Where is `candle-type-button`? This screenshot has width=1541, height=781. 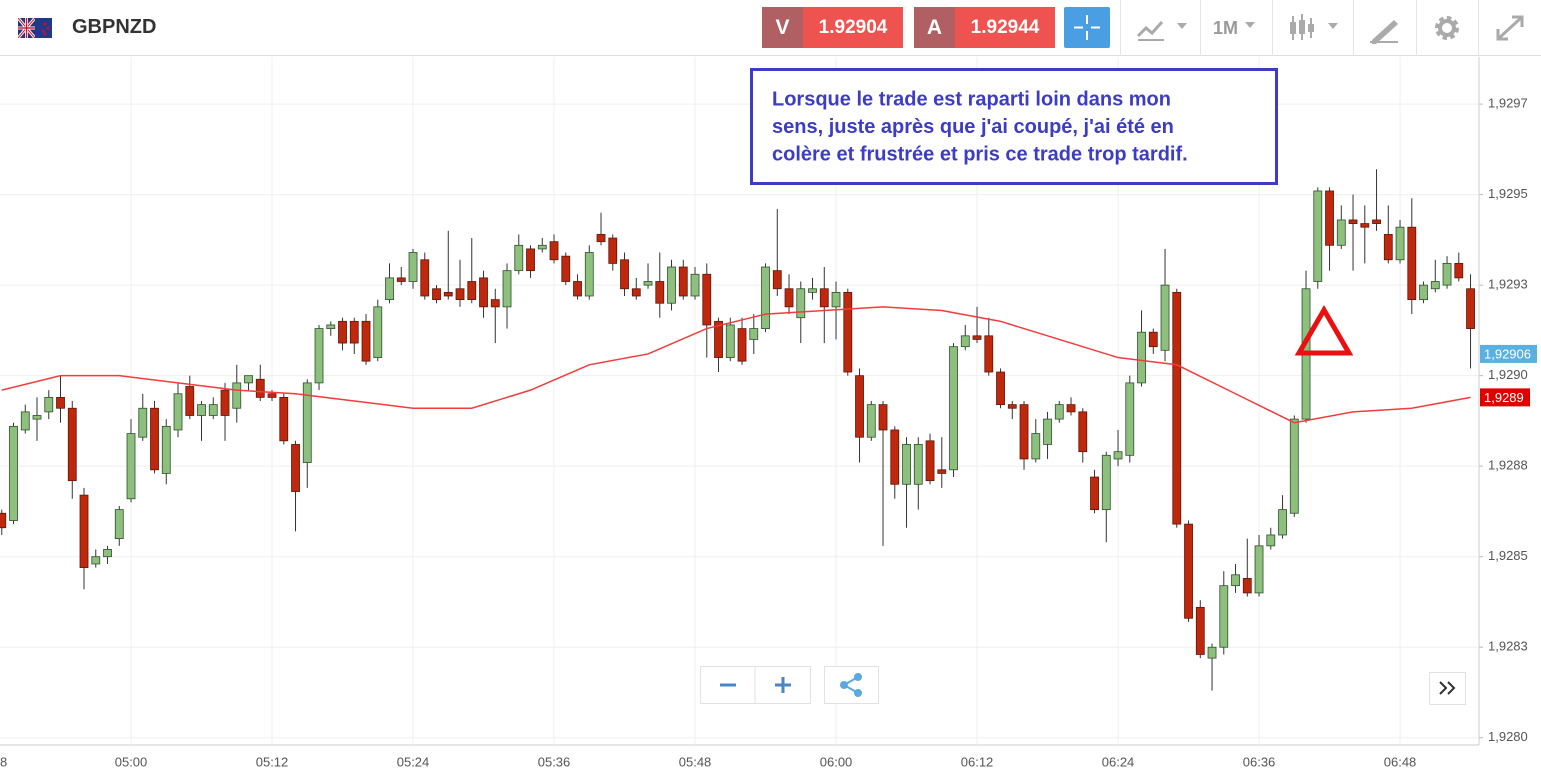
candle-type-button is located at coordinates (1316, 28).